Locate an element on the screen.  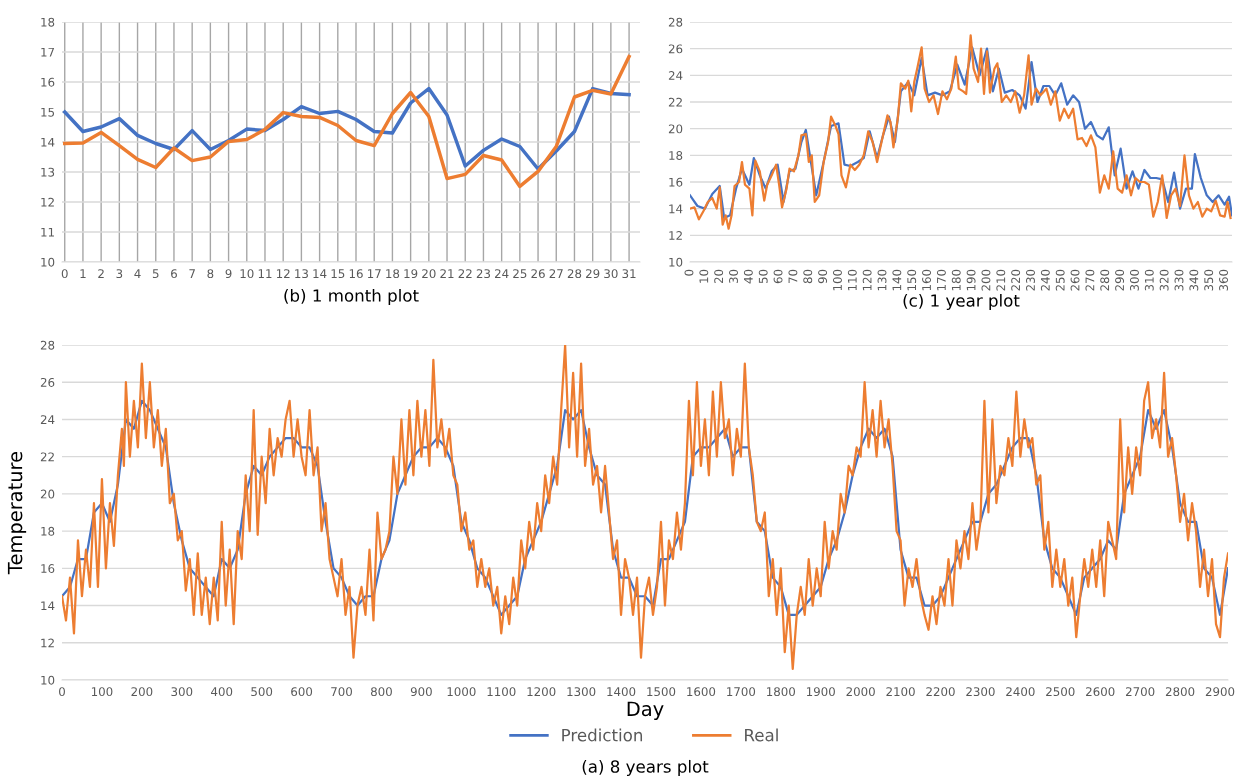
x-tick-label: 210 is located at coordinates (1001, 280).